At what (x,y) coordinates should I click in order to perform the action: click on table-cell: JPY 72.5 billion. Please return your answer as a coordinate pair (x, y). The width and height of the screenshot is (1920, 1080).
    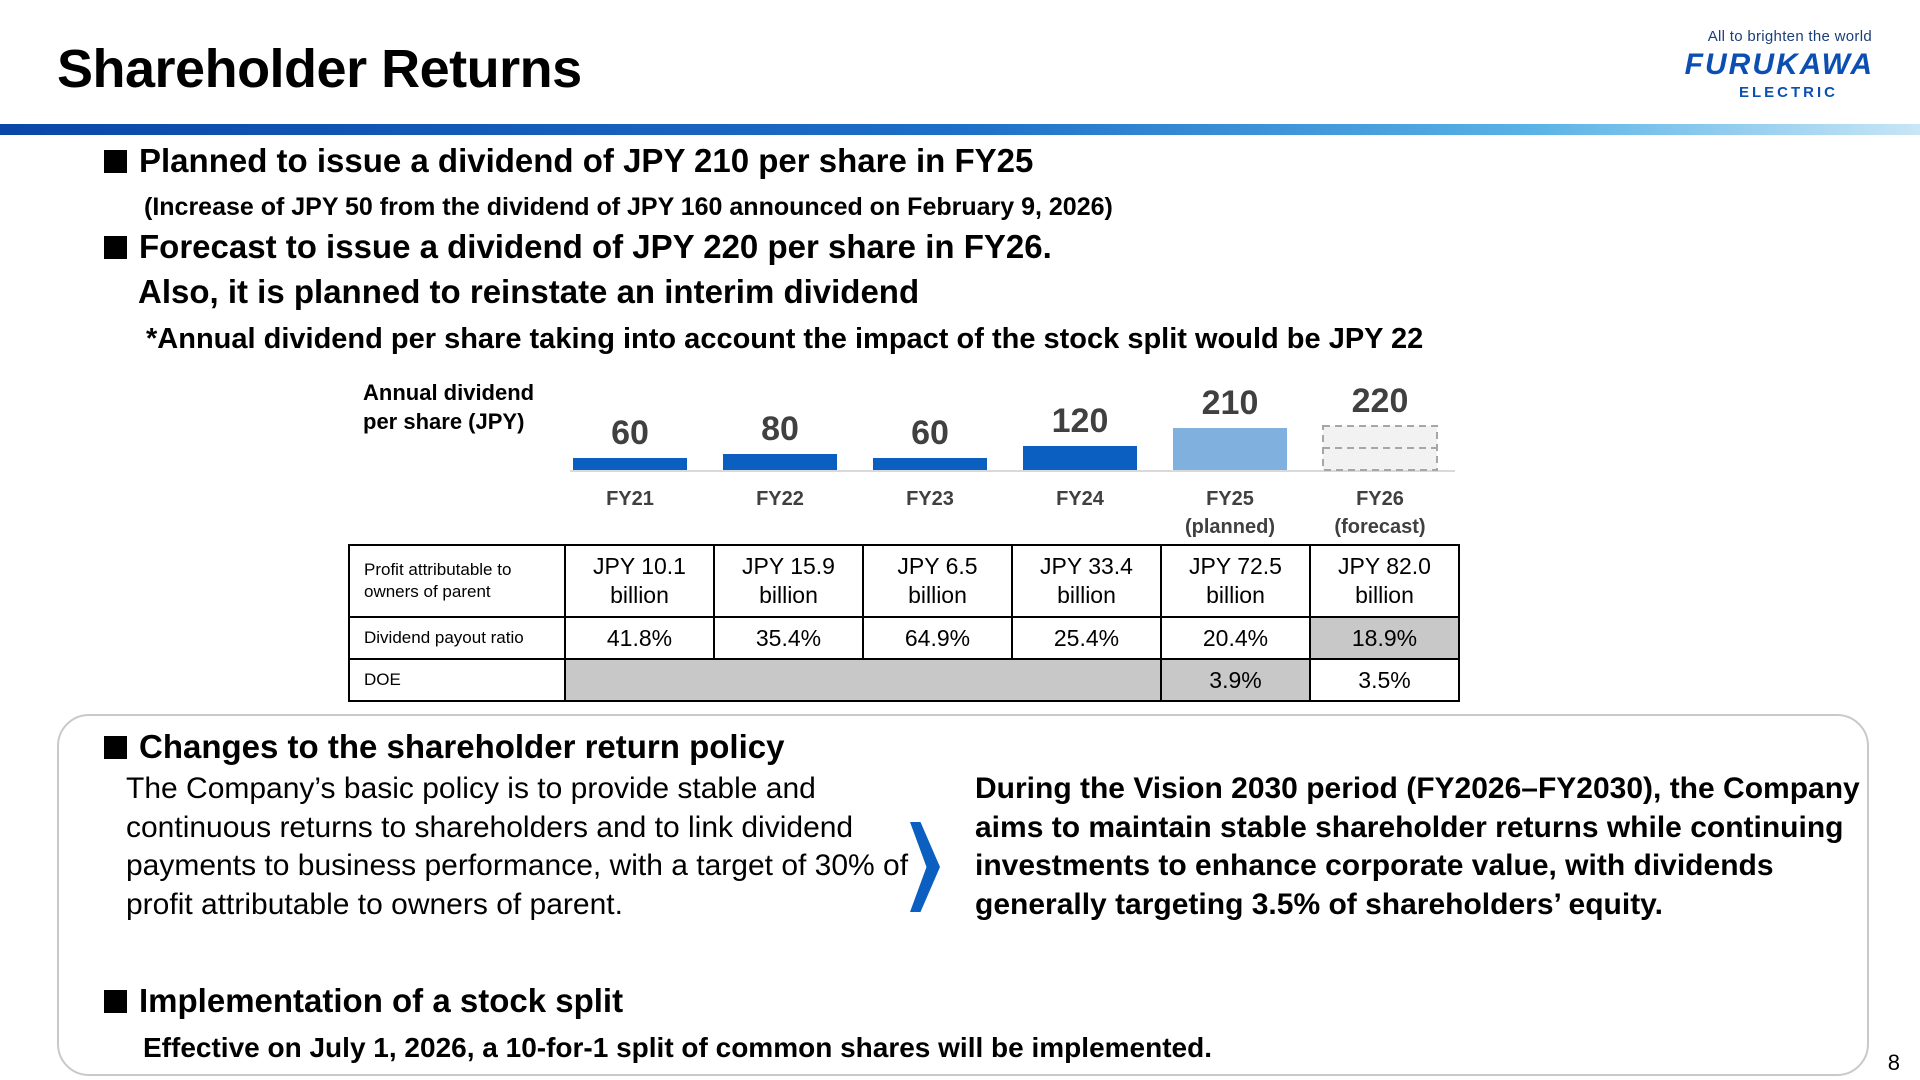
    Looking at the image, I should click on (1235, 581).